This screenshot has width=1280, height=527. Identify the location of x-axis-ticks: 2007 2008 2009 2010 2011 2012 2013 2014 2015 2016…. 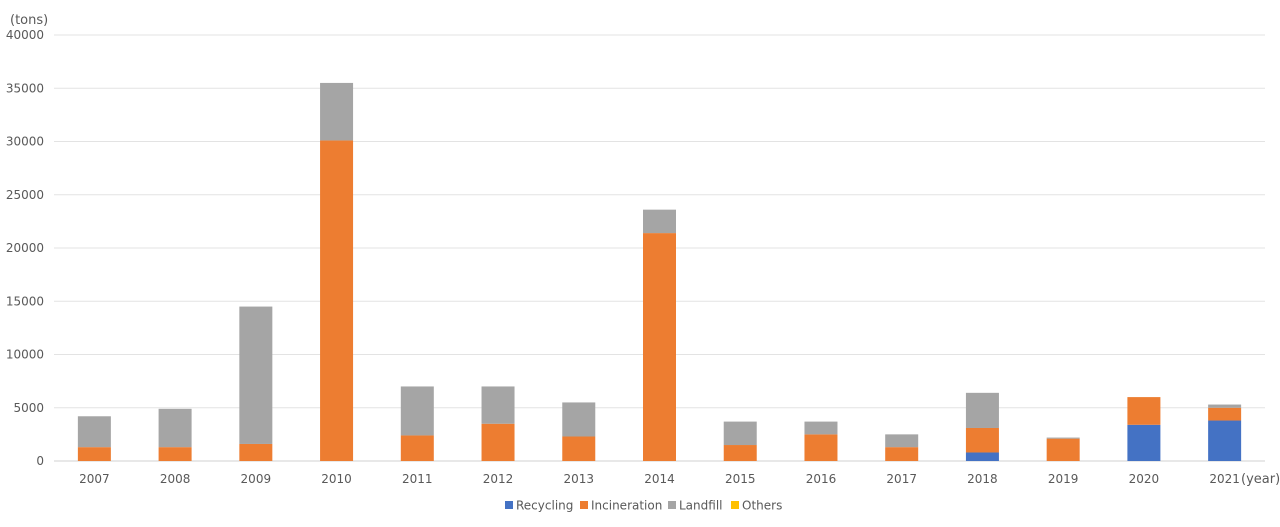
(659, 479).